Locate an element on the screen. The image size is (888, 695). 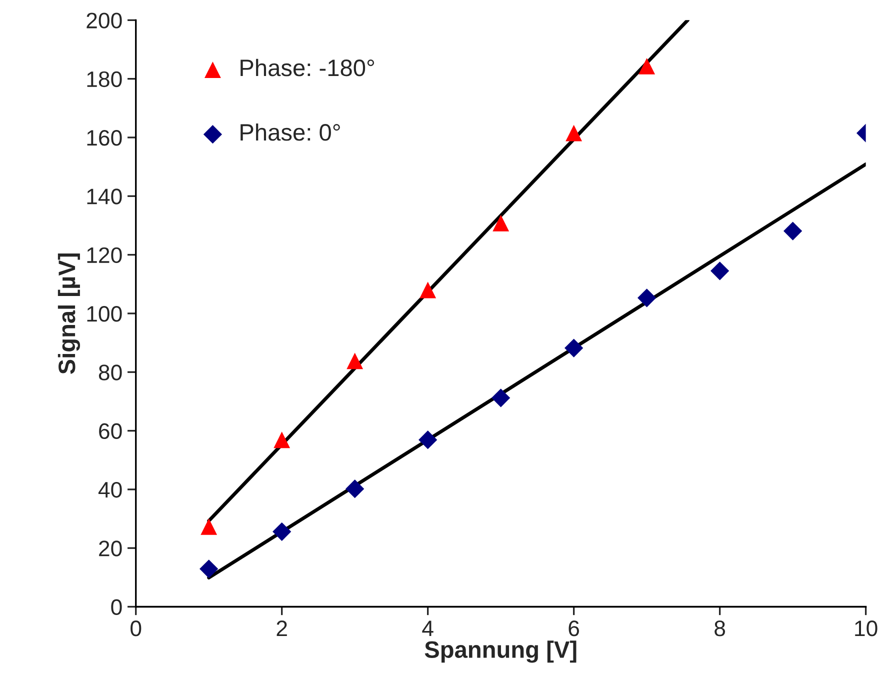
x-tick-label: 0 is located at coordinates (136, 628).